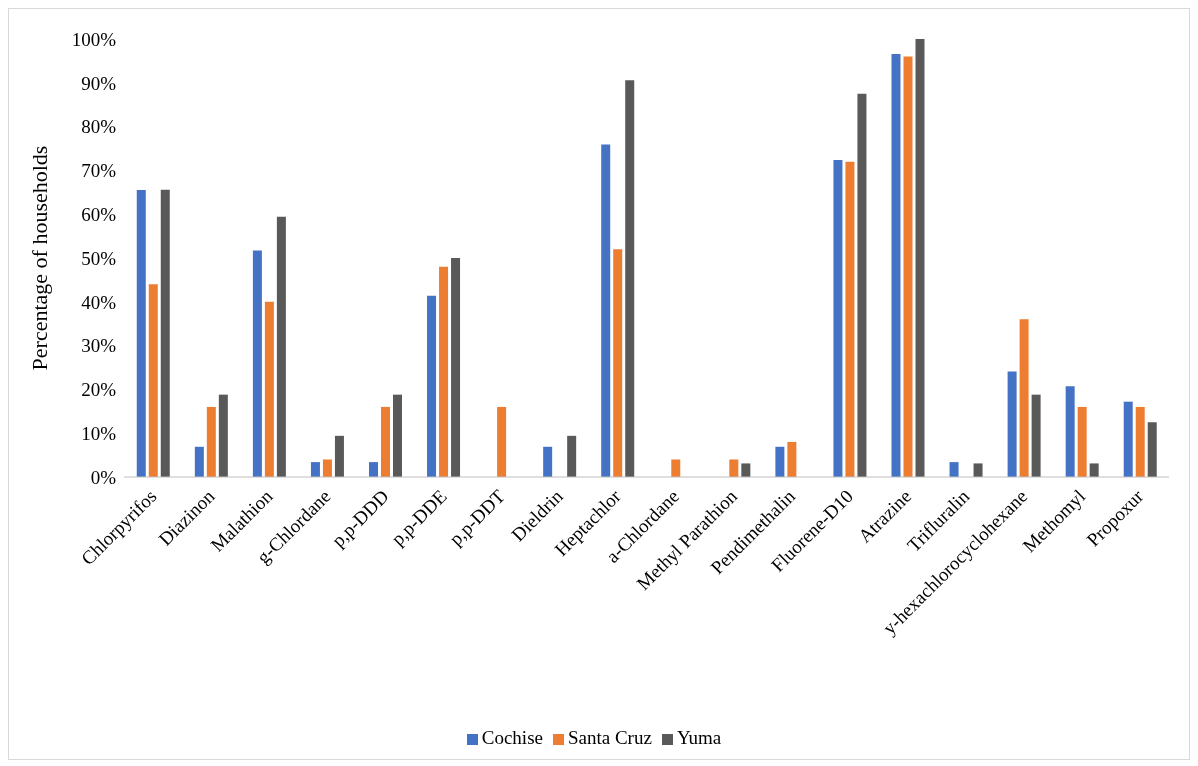 This screenshot has width=1198, height=766. I want to click on y-tick-label: 60%, so click(99, 214).